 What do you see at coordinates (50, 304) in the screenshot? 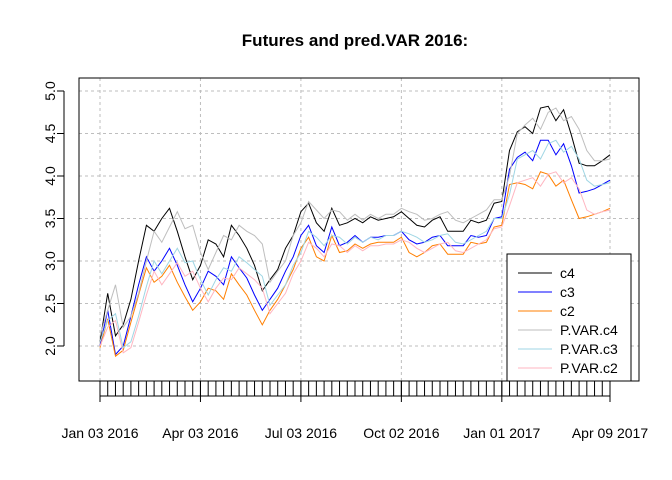
I see `y-tick-label-1: 2.5` at bounding box center [50, 304].